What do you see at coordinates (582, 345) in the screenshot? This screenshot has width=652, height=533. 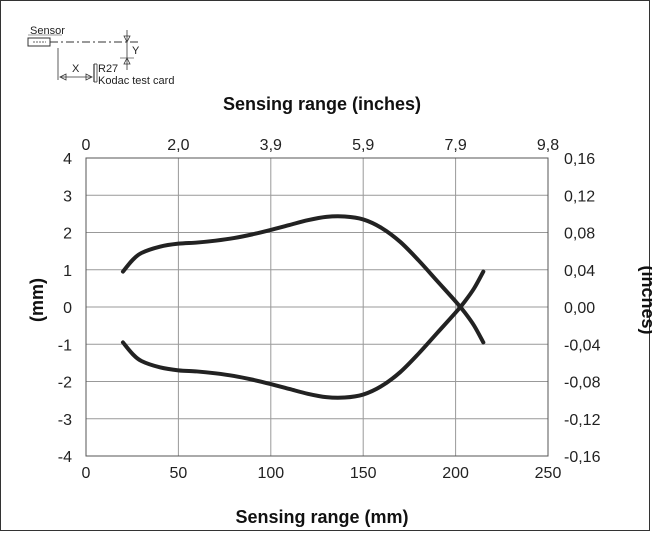 I see `right-tick-label: -0,04` at bounding box center [582, 345].